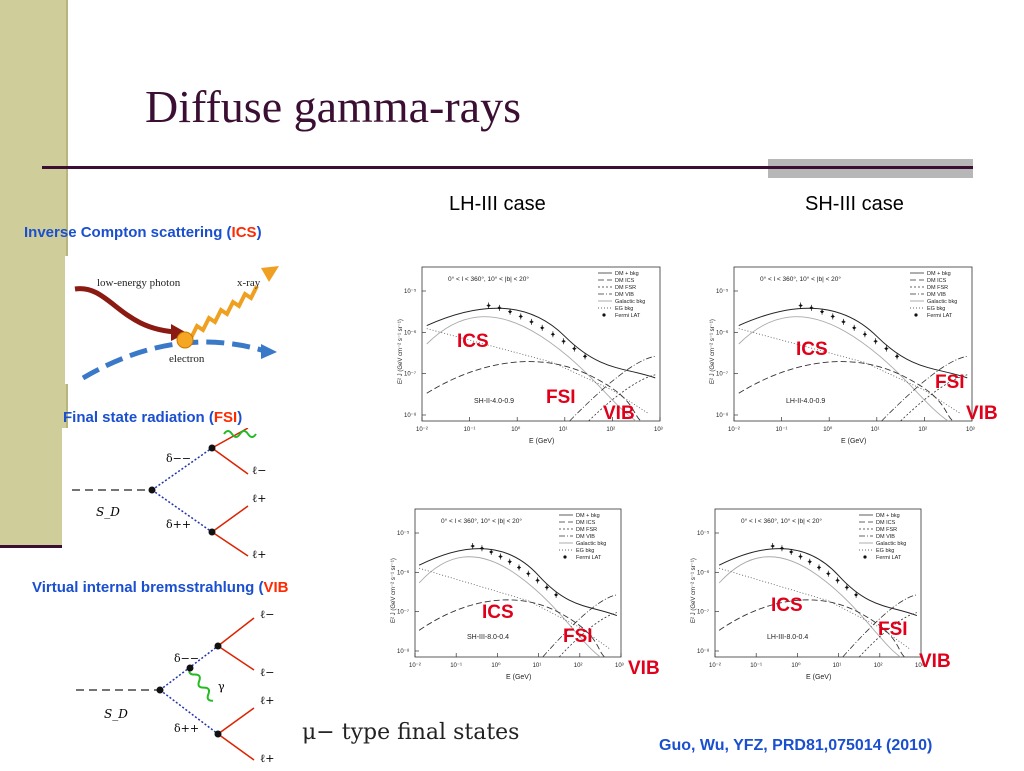 The width and height of the screenshot is (1024, 771). I want to click on ics-label: Inverse Compton scattering (ICS), so click(143, 232).